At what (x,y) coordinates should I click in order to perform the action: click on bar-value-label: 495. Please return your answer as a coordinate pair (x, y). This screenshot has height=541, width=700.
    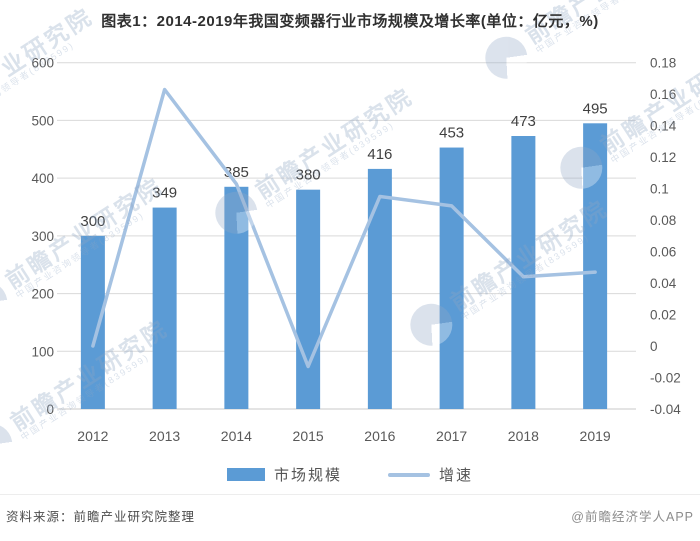
    Looking at the image, I should click on (595, 108).